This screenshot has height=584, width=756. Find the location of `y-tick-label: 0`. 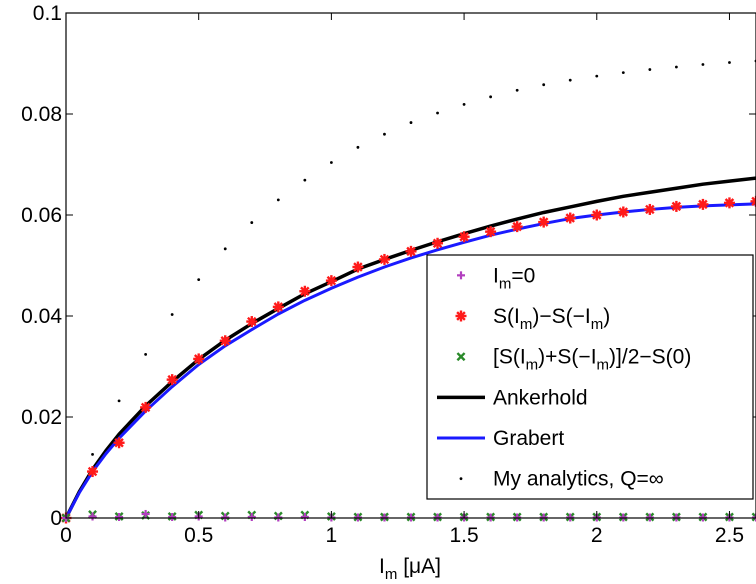

y-tick-label: 0 is located at coordinates (56, 518).